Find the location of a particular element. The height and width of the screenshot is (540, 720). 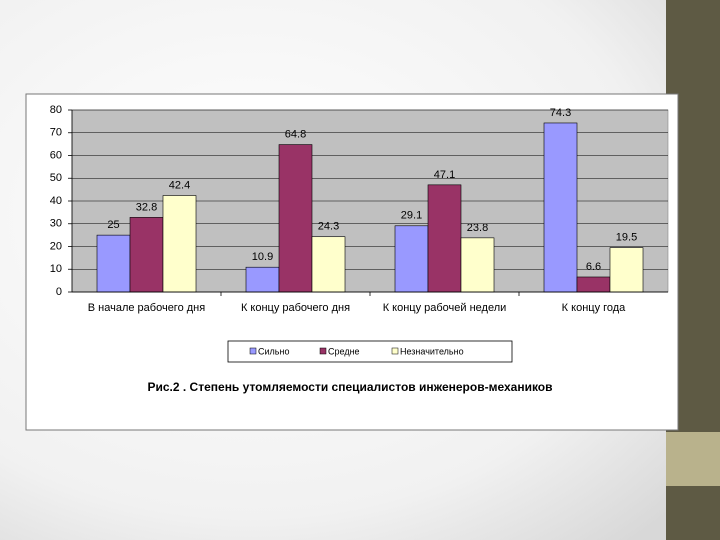

value-label: 23.8 is located at coordinates (477, 228).